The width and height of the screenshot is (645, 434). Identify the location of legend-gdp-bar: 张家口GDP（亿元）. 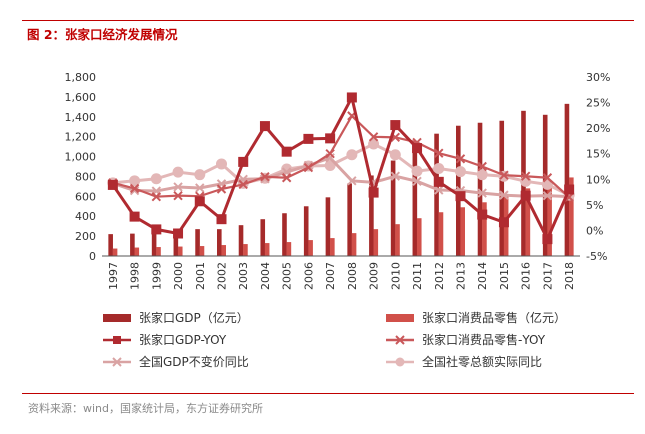
(176, 317).